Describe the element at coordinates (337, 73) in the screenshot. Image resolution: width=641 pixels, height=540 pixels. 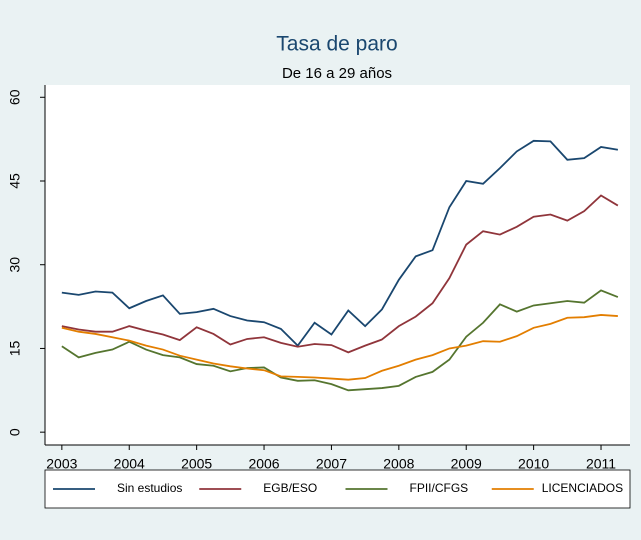
I see `chart-subtitle: De 16 a 29 años` at that location.